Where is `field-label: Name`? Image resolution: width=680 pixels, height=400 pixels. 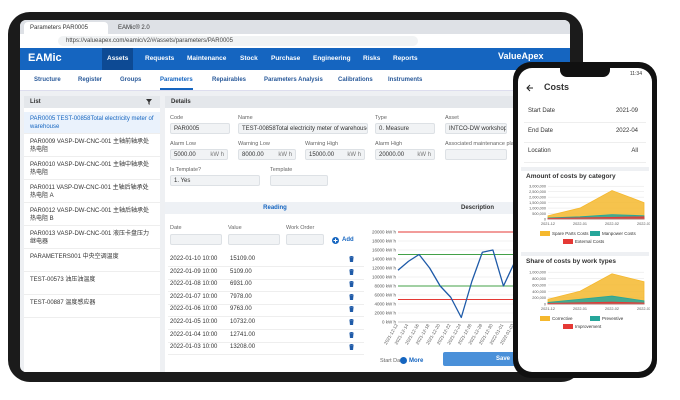
field-label: Name is located at coordinates (245, 118).